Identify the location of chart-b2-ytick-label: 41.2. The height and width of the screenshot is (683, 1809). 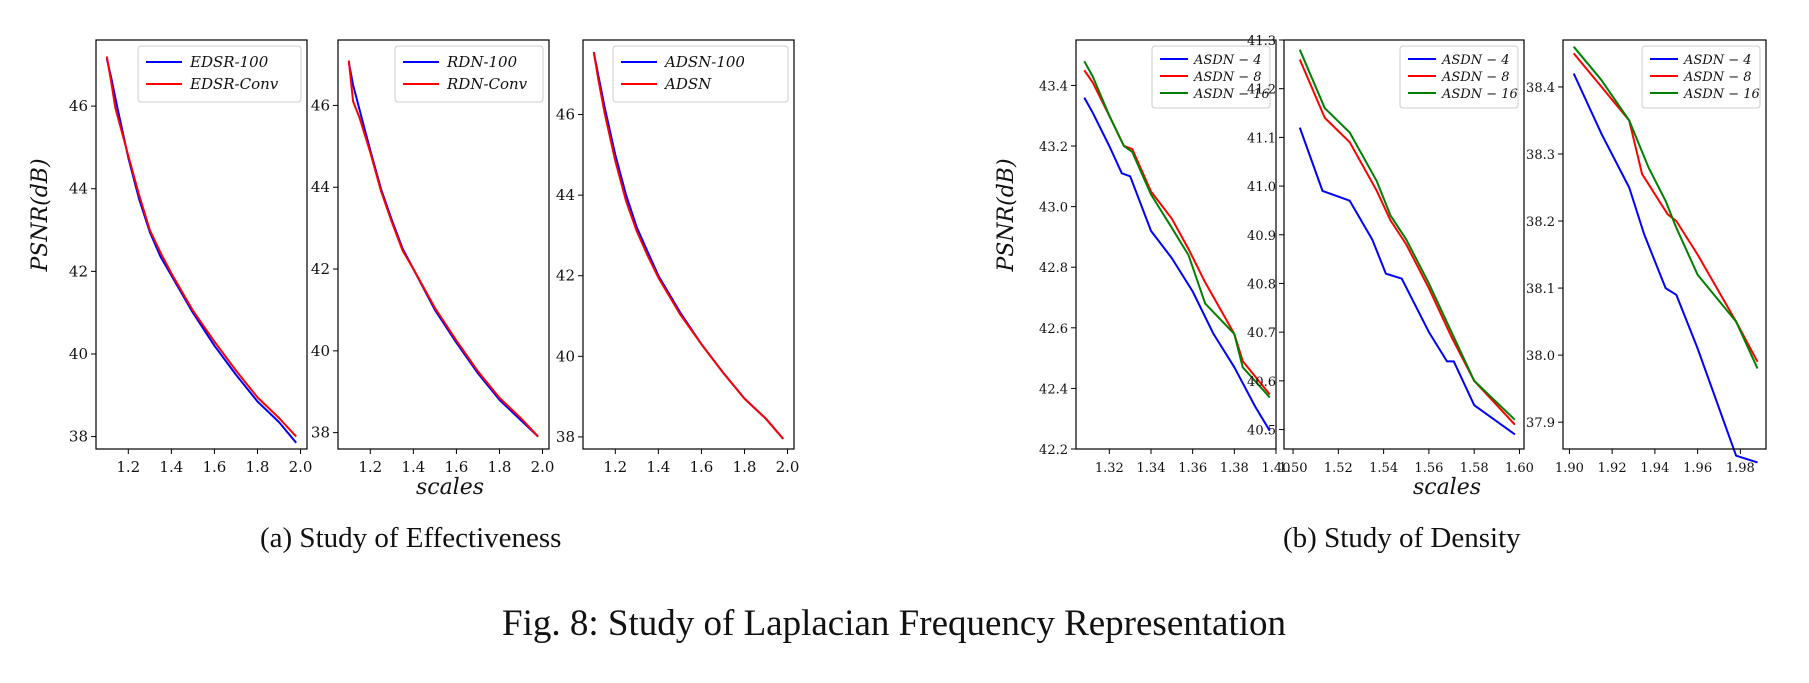
(1261, 90).